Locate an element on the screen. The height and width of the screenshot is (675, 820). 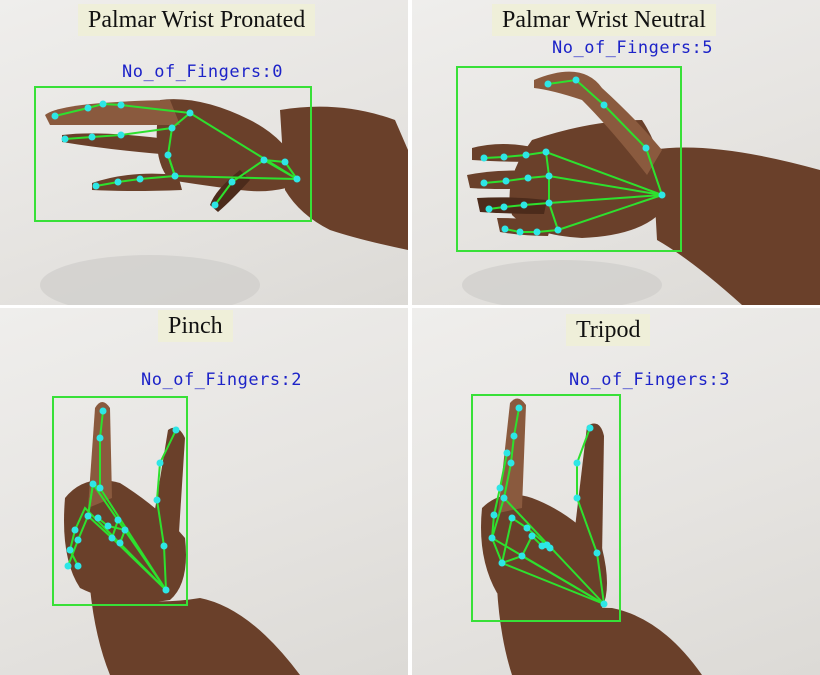
finger-count-label: No_of_Fingers:2 is located at coordinates (222, 380).